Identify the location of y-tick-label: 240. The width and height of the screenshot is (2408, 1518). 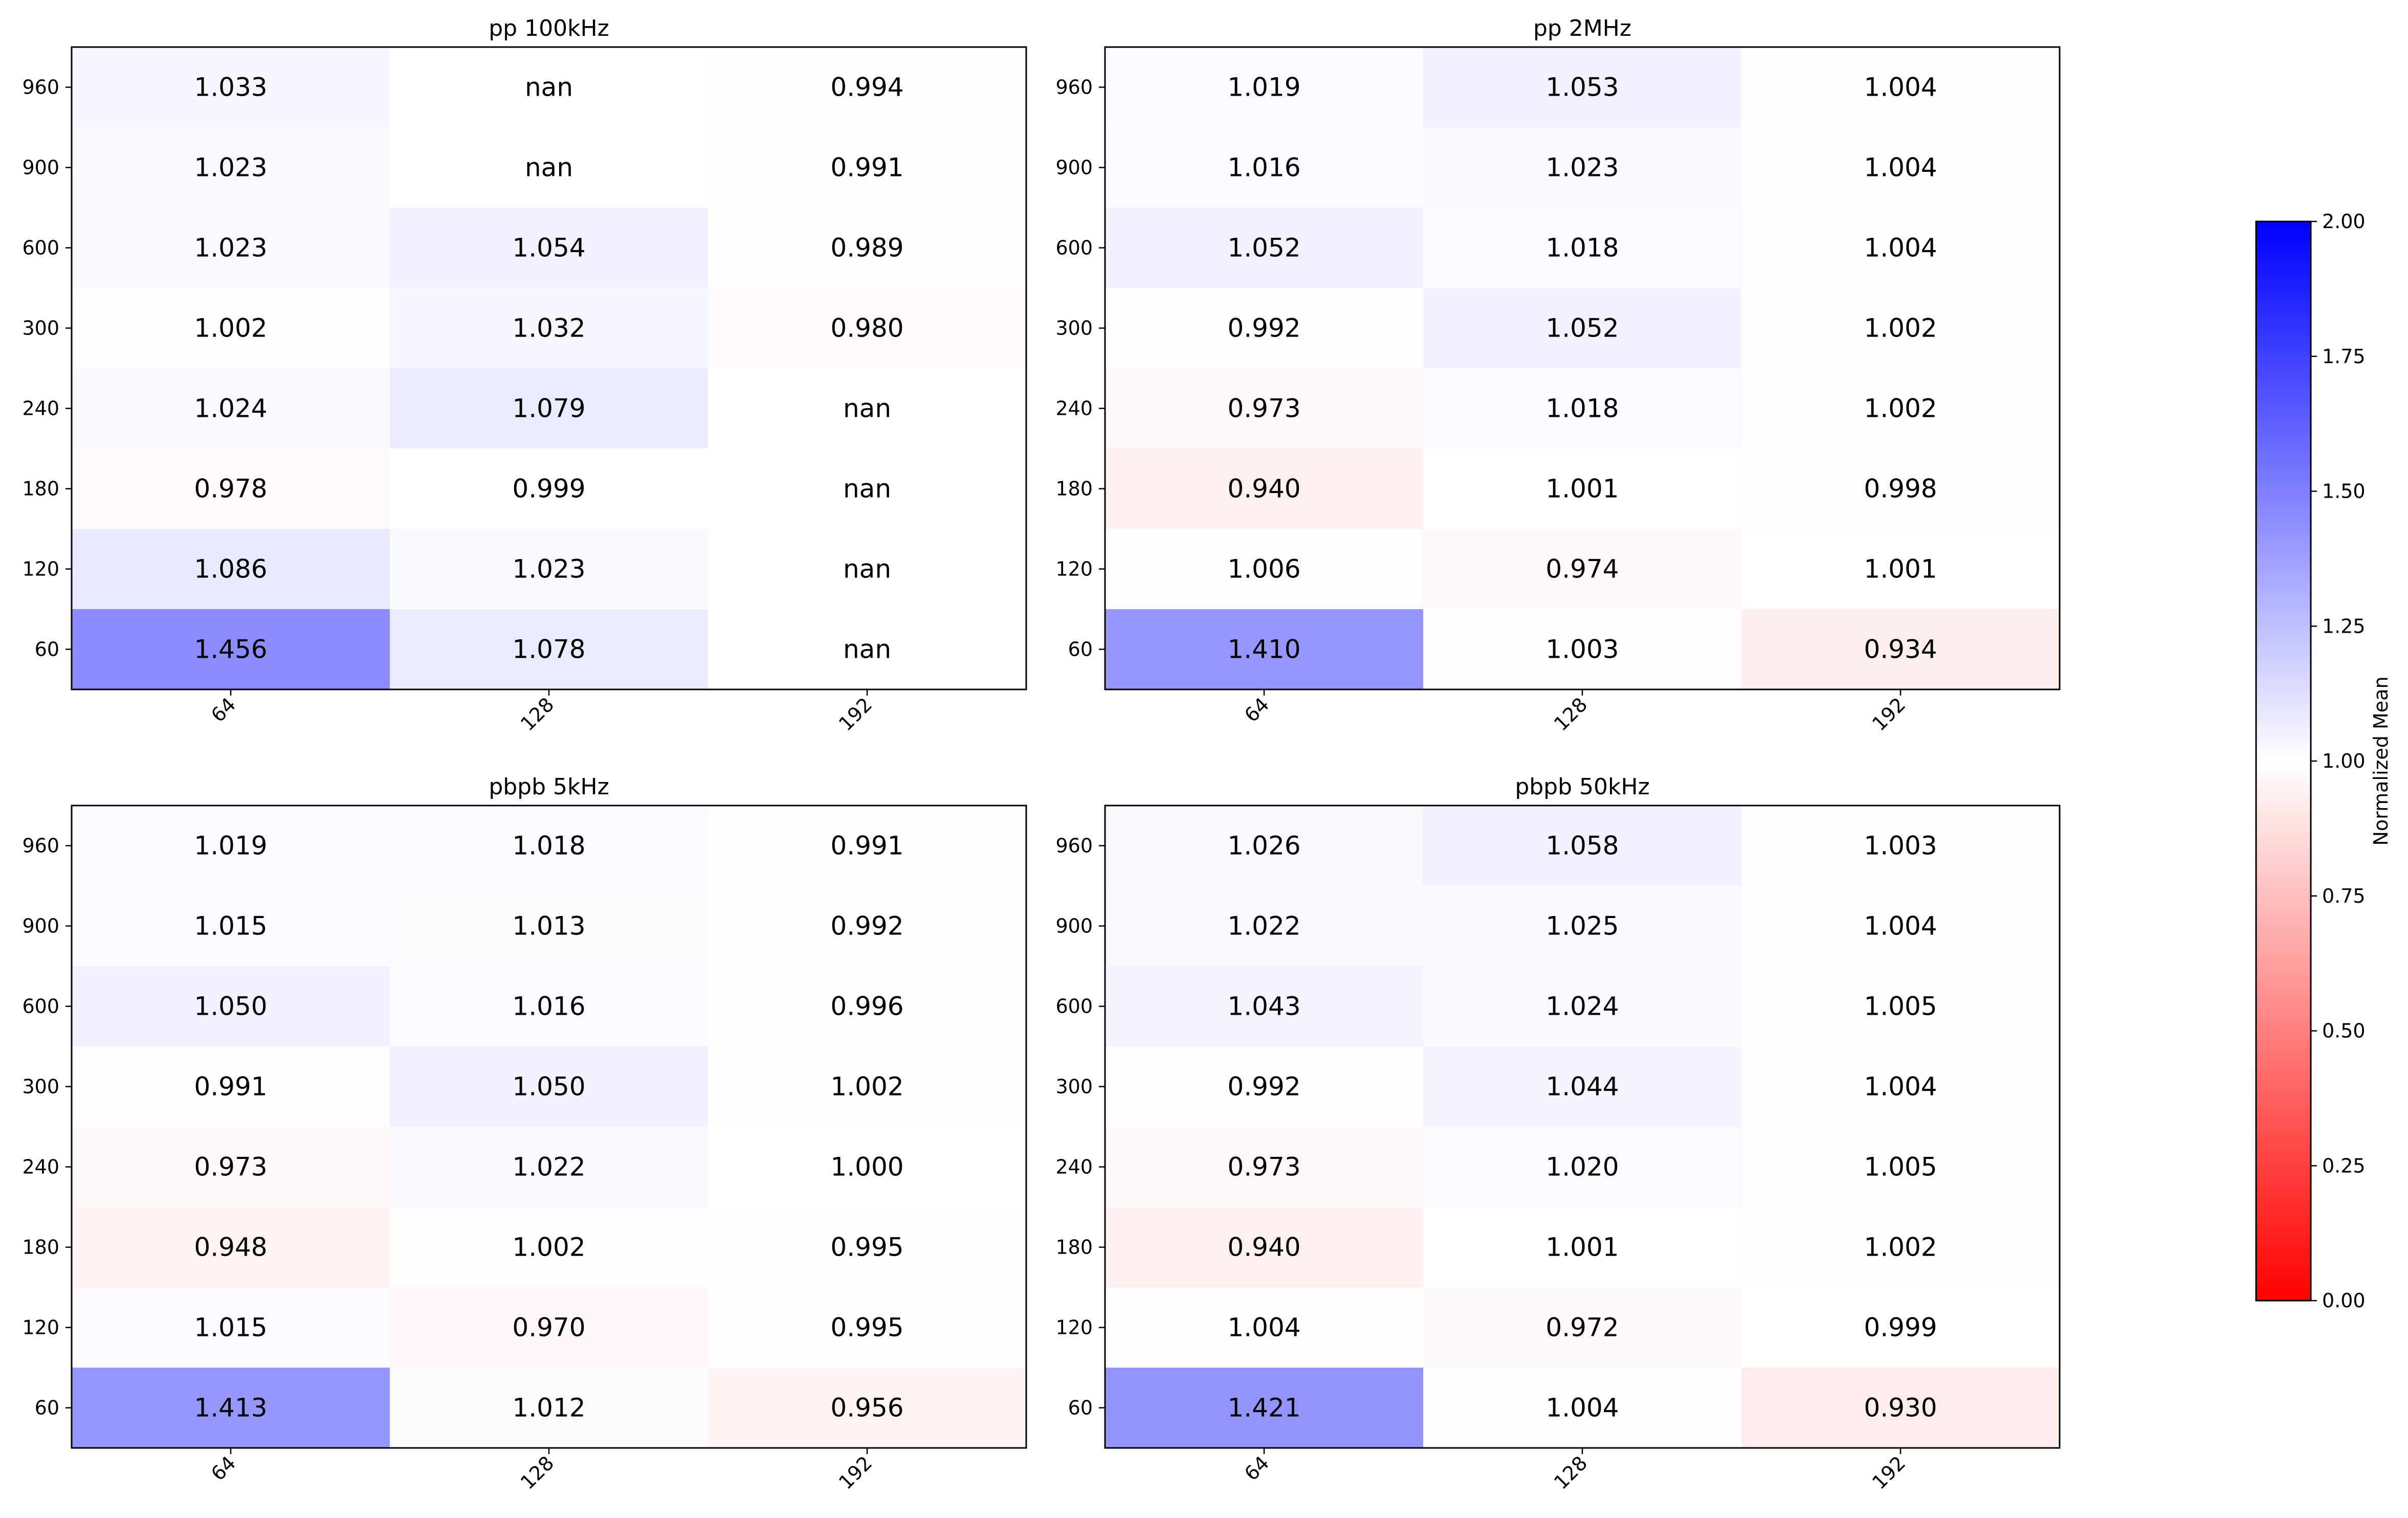
(40, 1167).